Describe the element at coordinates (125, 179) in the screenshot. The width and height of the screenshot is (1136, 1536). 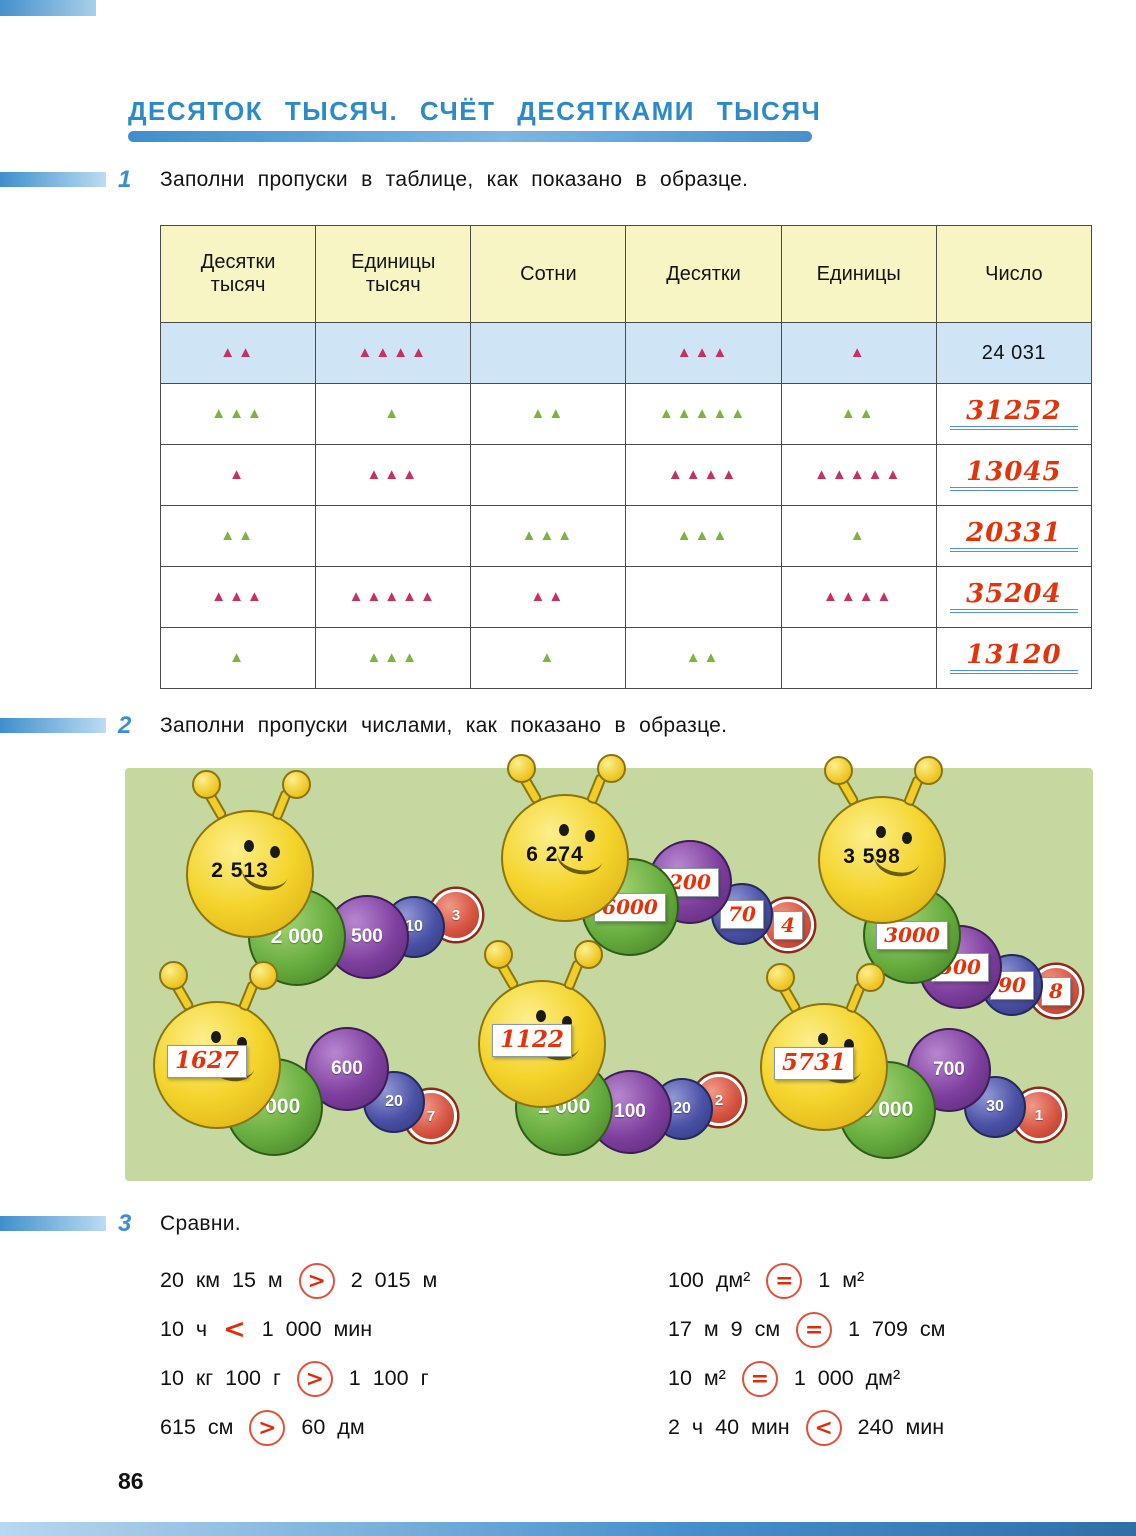
I see `exercise-1-number: 1` at that location.